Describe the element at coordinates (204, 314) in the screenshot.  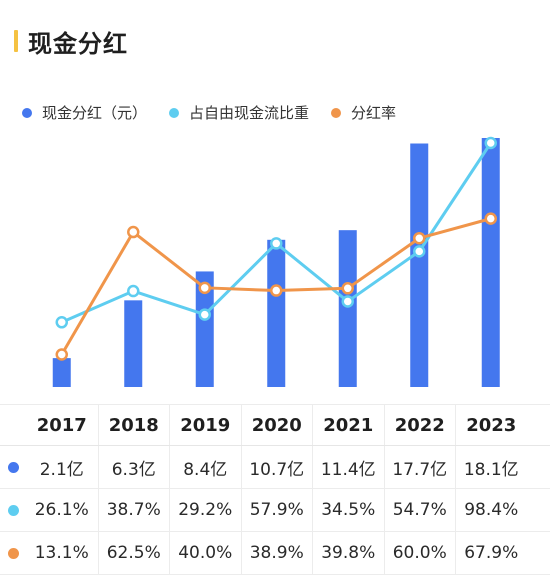
I see `point-fcf-ratio-2019` at that location.